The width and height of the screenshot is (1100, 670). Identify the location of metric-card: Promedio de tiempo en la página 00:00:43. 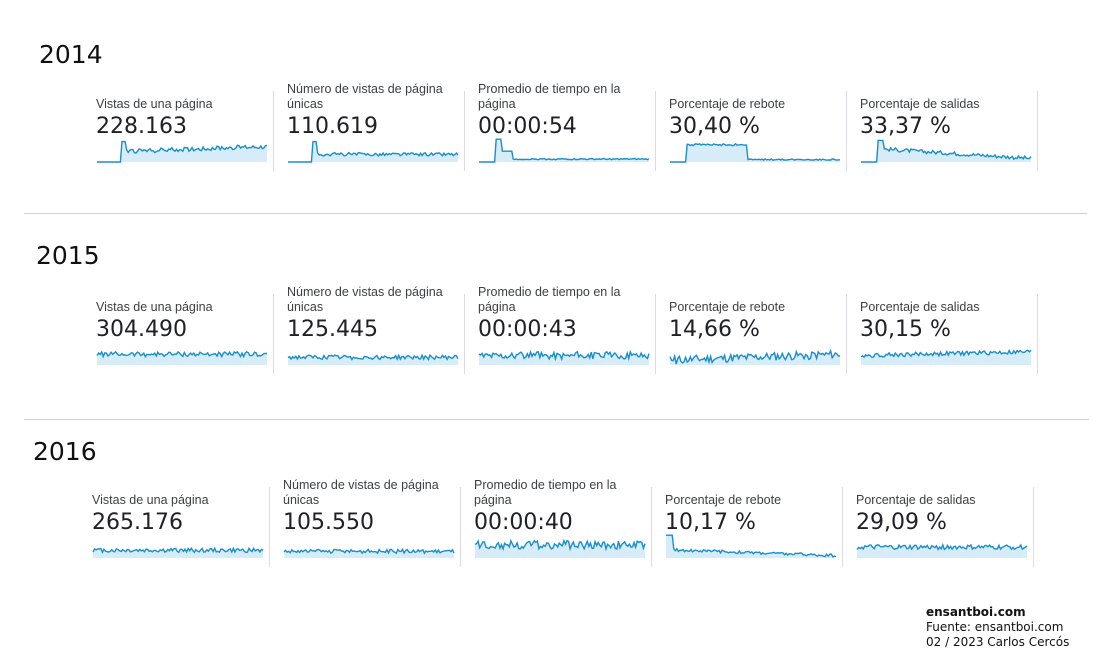
(568, 329).